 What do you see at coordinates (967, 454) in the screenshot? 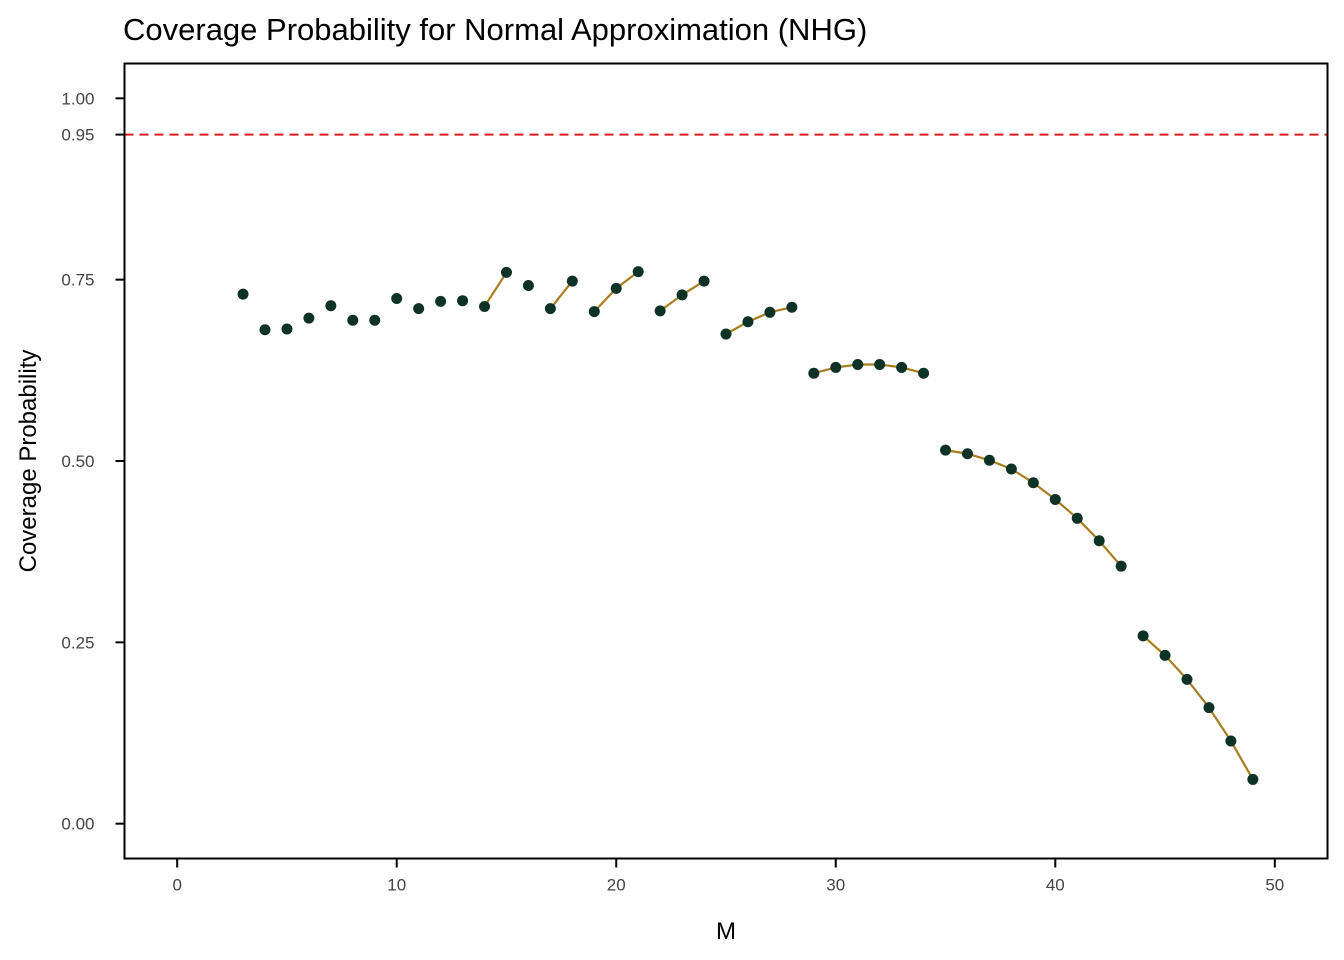
I see `data-point-m36` at bounding box center [967, 454].